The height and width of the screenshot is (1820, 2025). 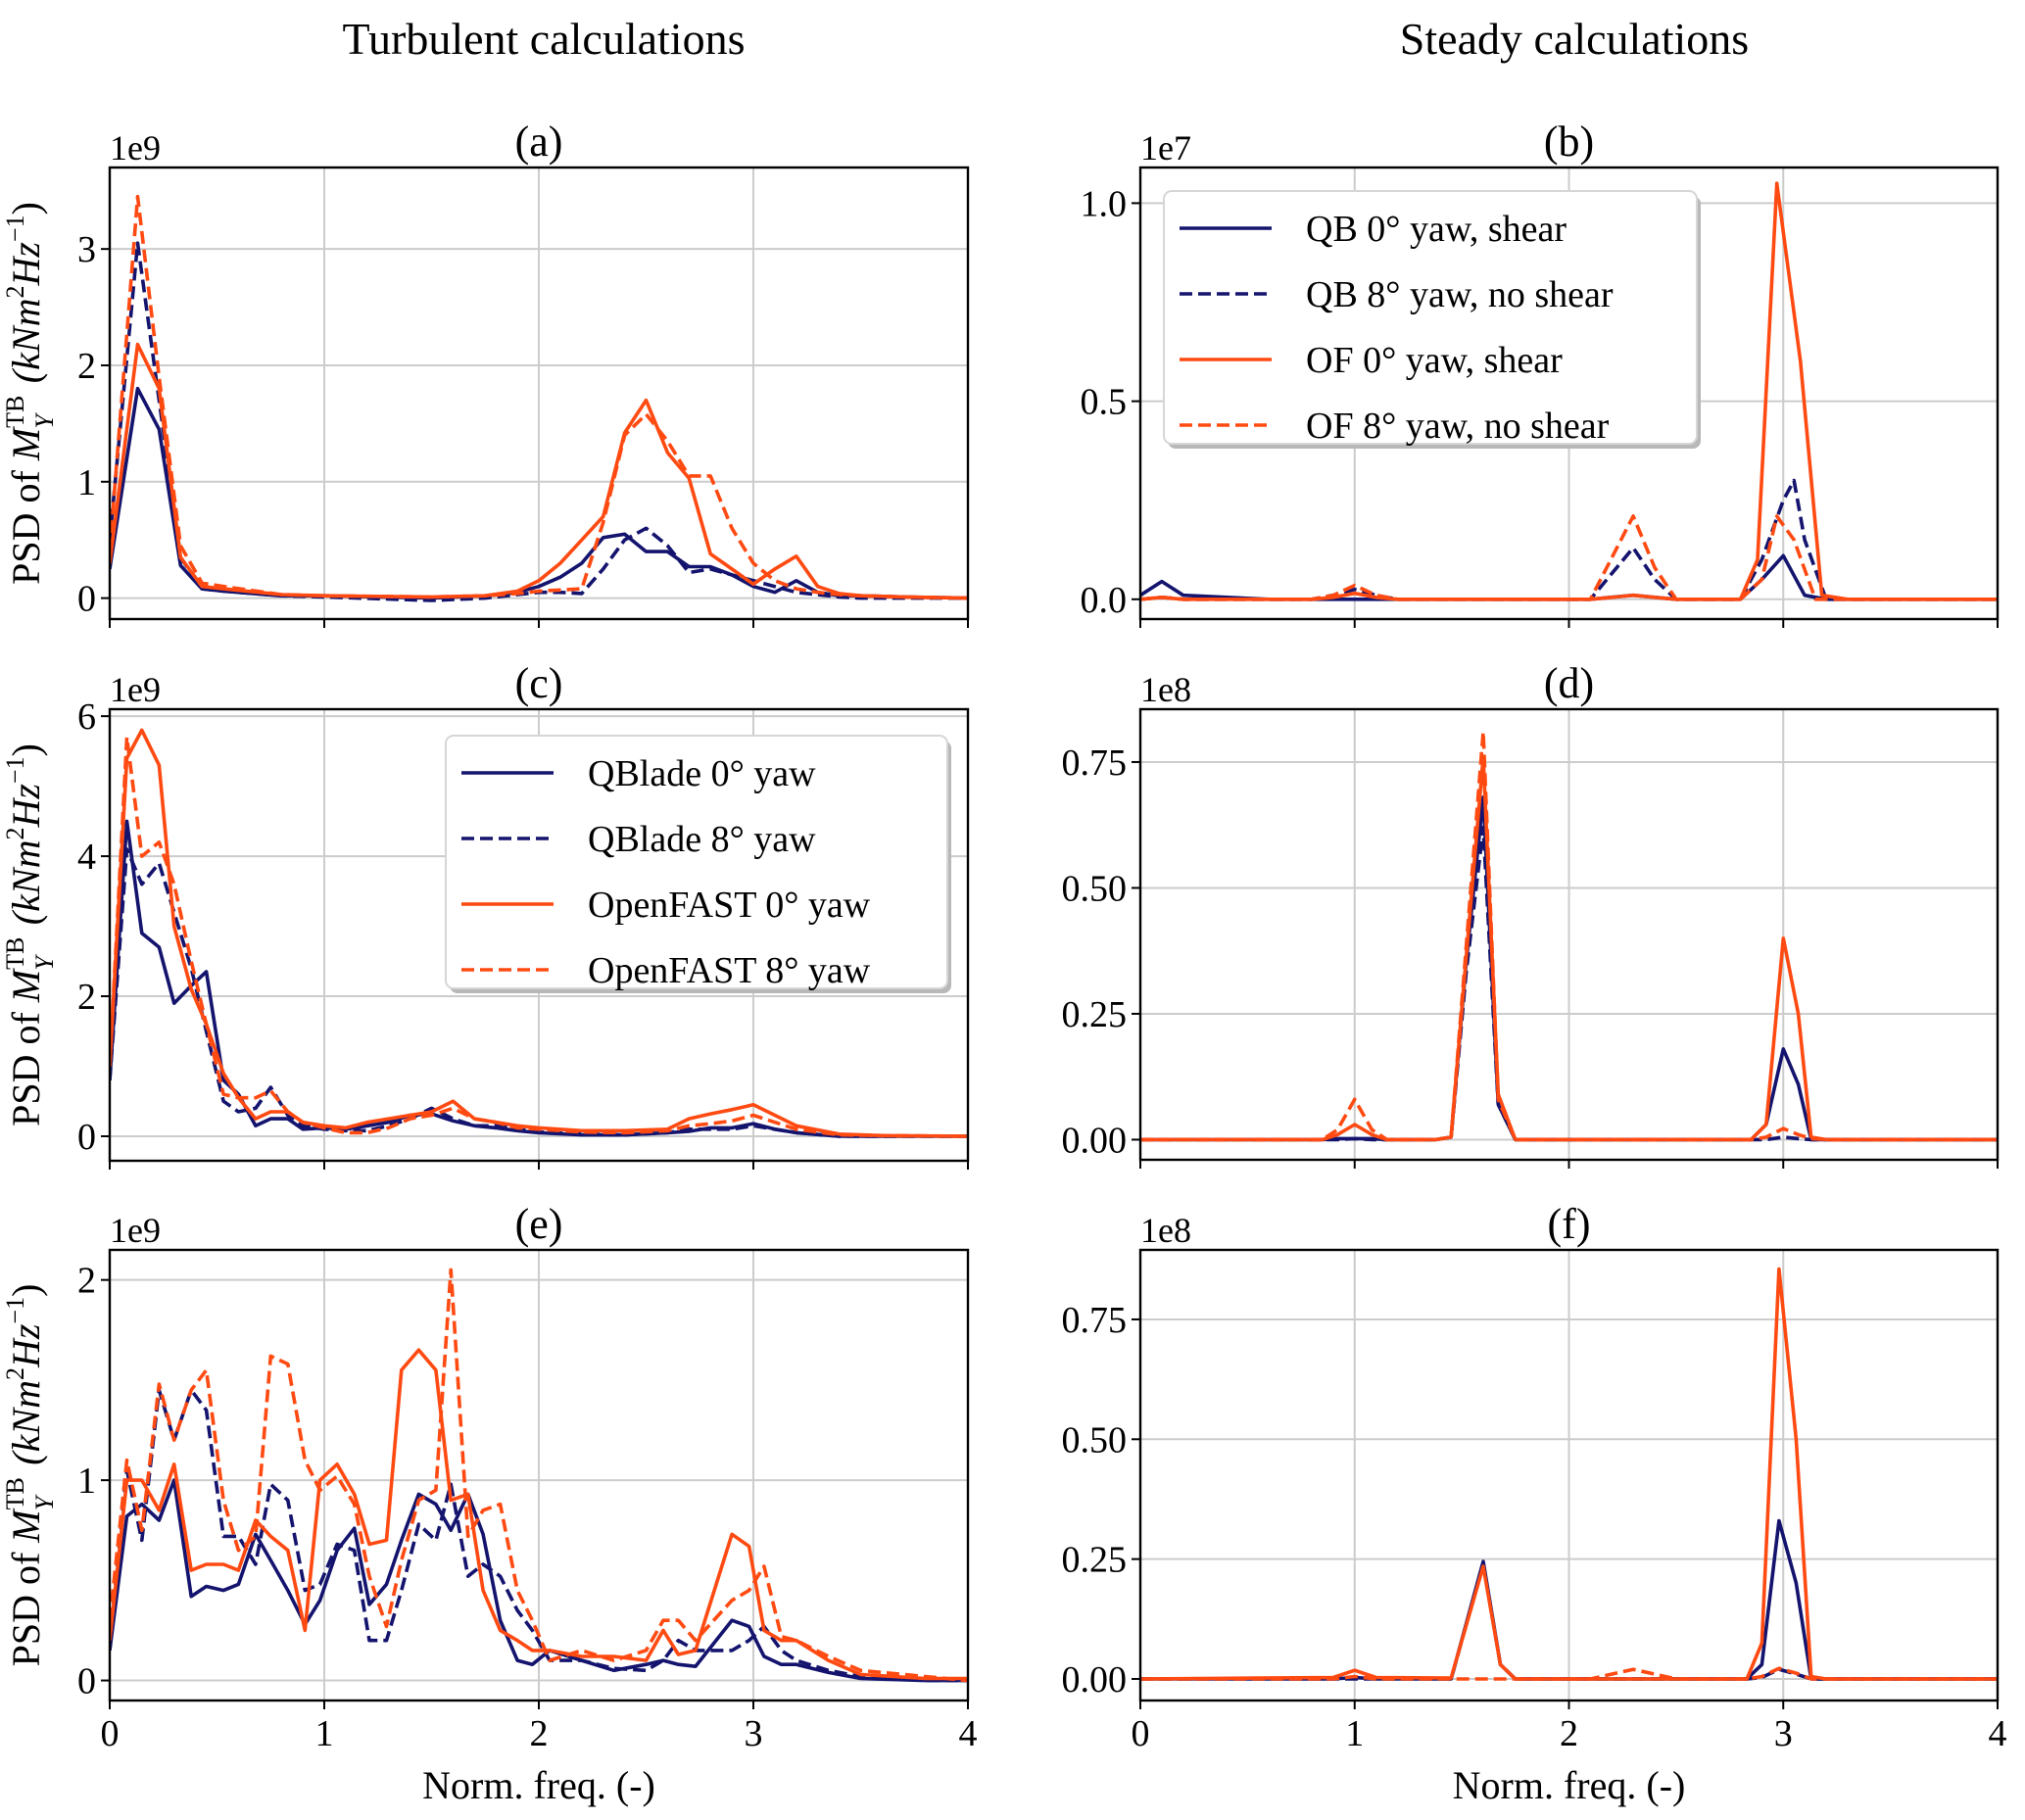 I want to click on y-offset-label: 1e7, so click(x=1166, y=148).